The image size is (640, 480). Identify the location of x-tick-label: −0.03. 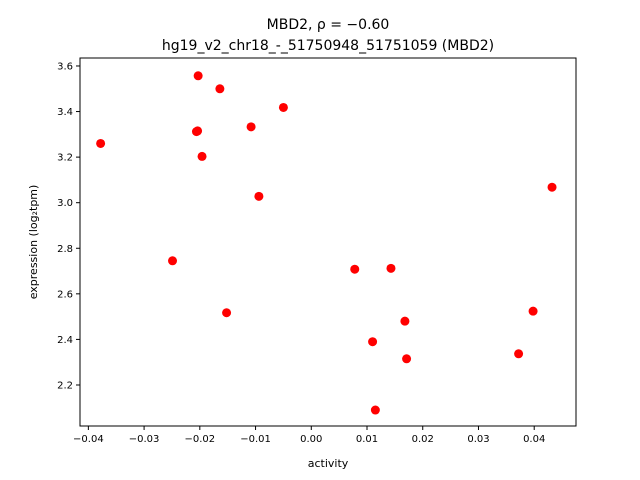
(144, 439).